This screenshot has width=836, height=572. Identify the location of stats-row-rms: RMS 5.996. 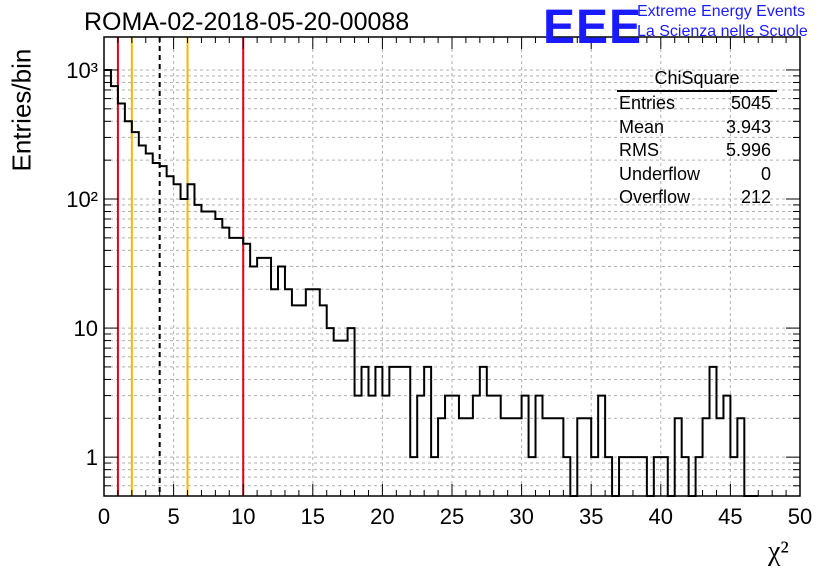
(694, 151).